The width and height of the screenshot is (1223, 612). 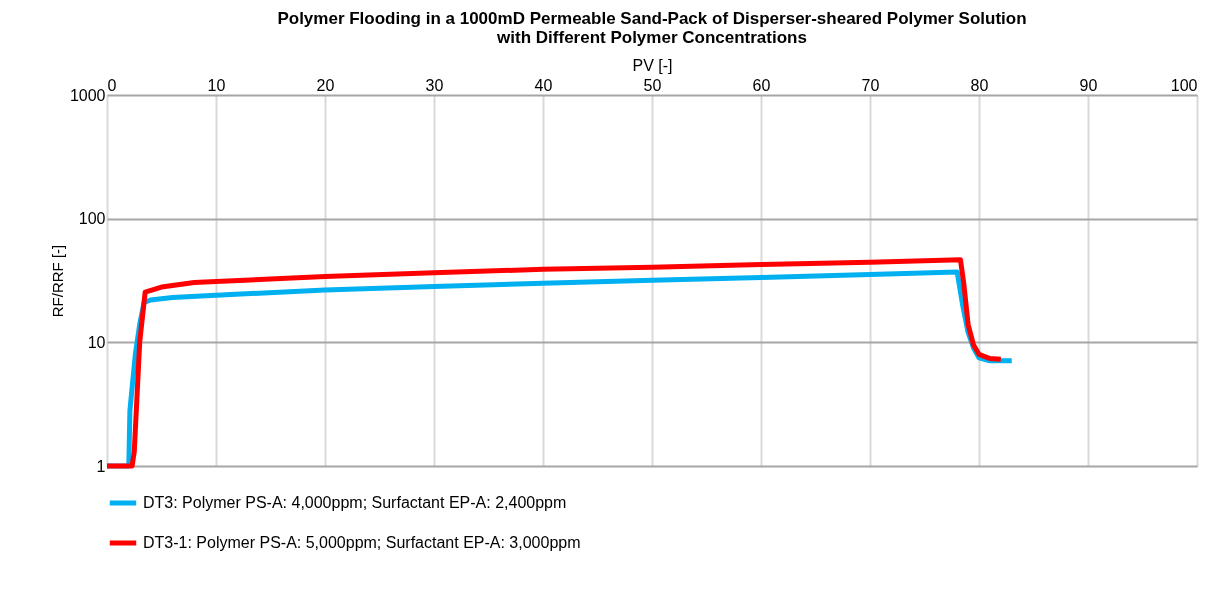 What do you see at coordinates (1184, 85) in the screenshot?
I see `x-tick-label: 100` at bounding box center [1184, 85].